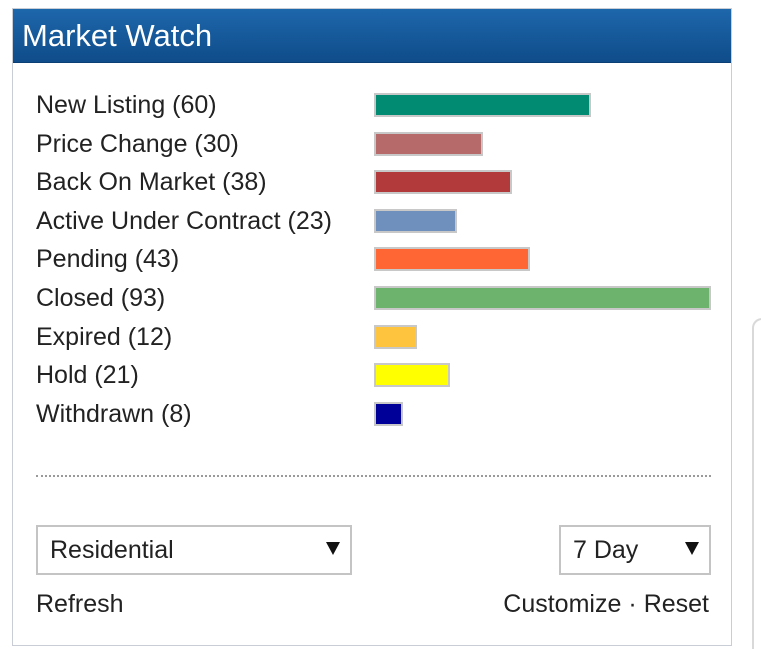 The image size is (761, 649). I want to click on status-label: Expired (12), so click(104, 336).